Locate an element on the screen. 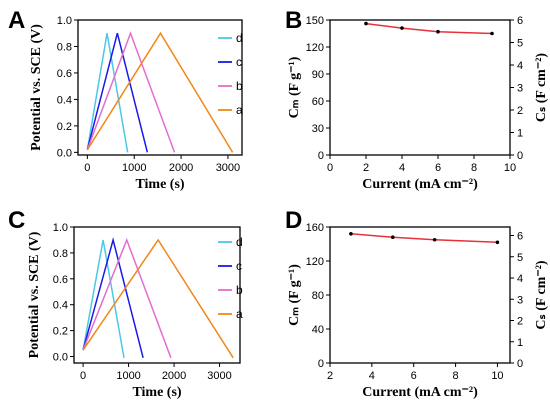 This screenshot has height=411, width=550. panel-label: B is located at coordinates (293, 20).